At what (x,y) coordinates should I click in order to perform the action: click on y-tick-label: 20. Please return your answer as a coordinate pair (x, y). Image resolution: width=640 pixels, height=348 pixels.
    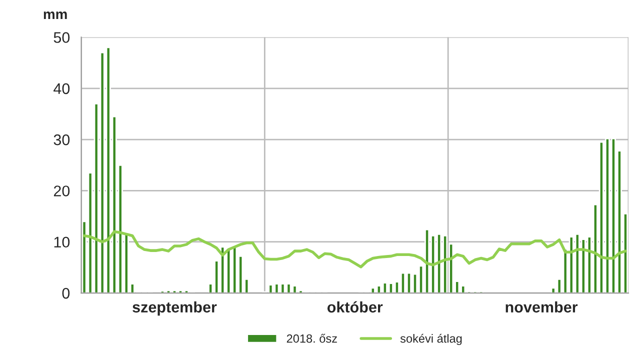
    Looking at the image, I should click on (62, 191).